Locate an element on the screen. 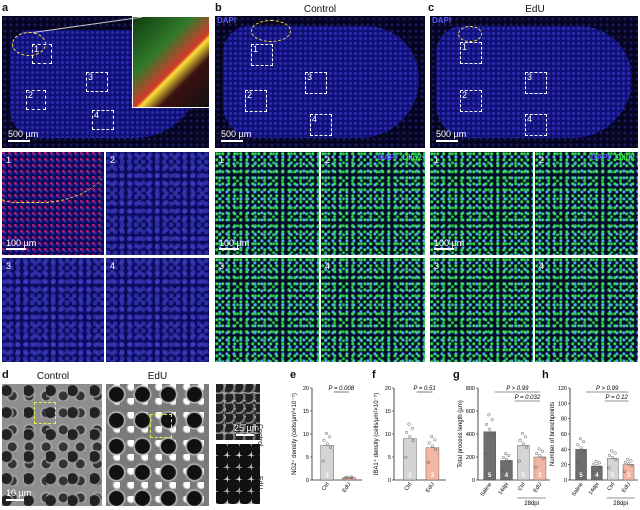  y-tick-label: 60 is located at coordinates (564, 435).